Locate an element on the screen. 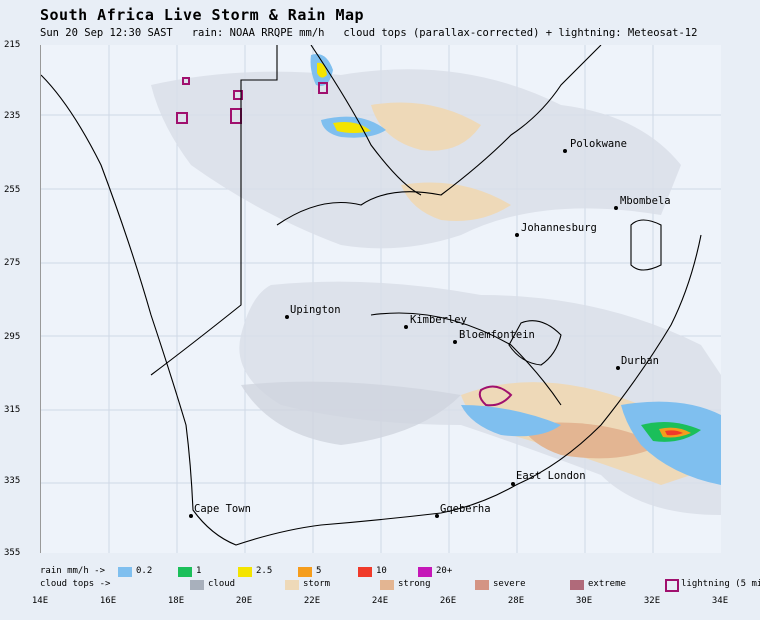 The image size is (760, 620). rain-swatch-label: 10 is located at coordinates (381, 571).